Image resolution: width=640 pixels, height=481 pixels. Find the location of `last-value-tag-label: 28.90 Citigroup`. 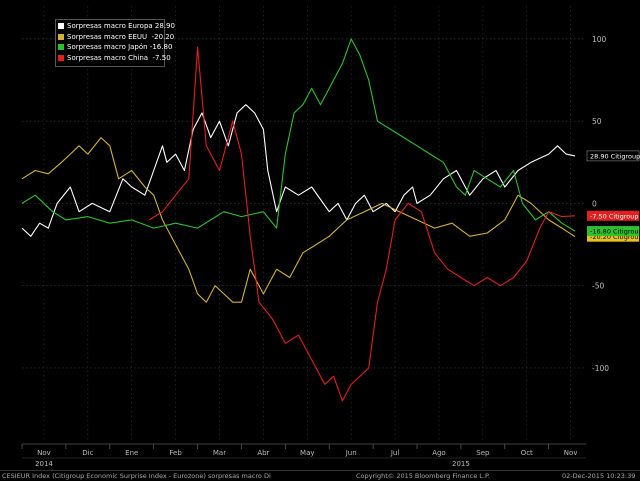

last-value-tag-label: 28.90 Citigroup is located at coordinates (615, 156).